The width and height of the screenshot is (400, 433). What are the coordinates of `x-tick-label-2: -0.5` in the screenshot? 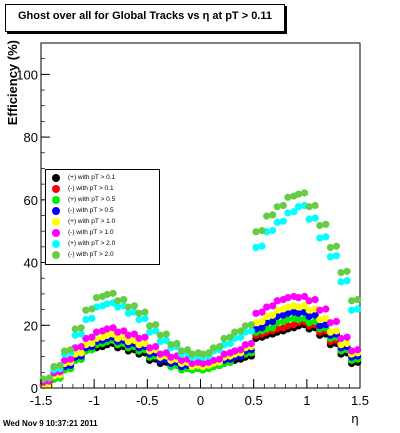 It's located at (147, 400).